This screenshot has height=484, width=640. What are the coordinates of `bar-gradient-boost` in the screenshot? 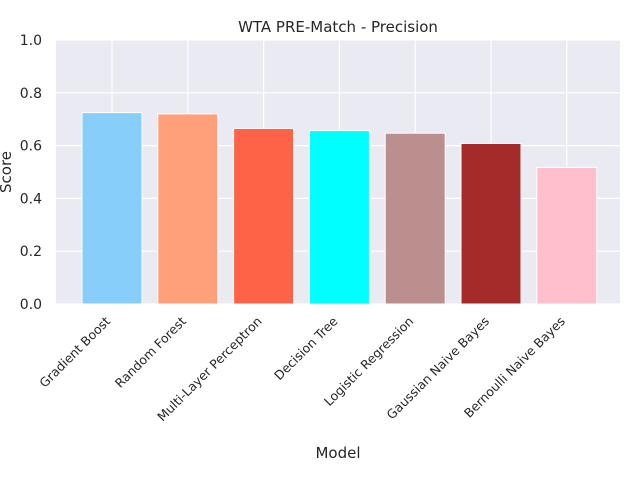 It's located at (112, 208).